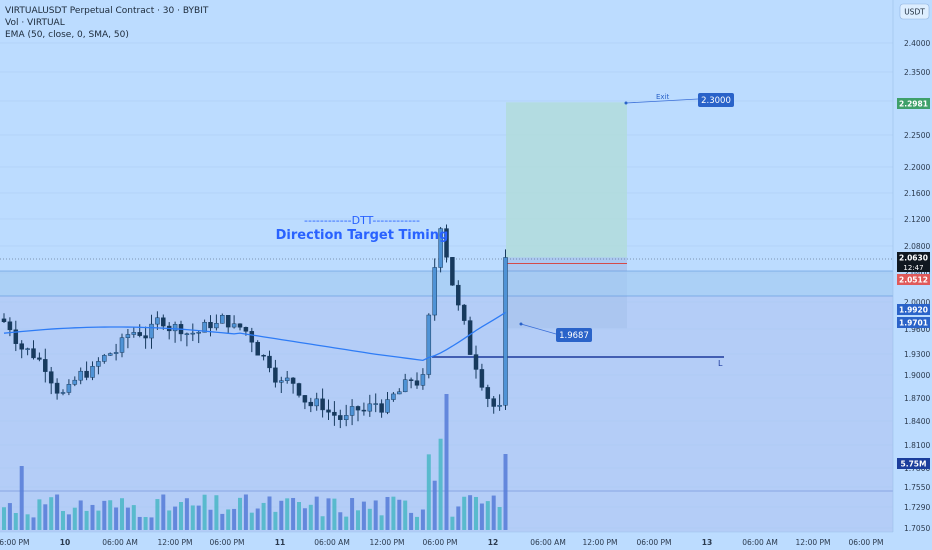 The height and width of the screenshot is (550, 932). Describe the element at coordinates (254, 336) in the screenshot. I see `ema-line` at that location.